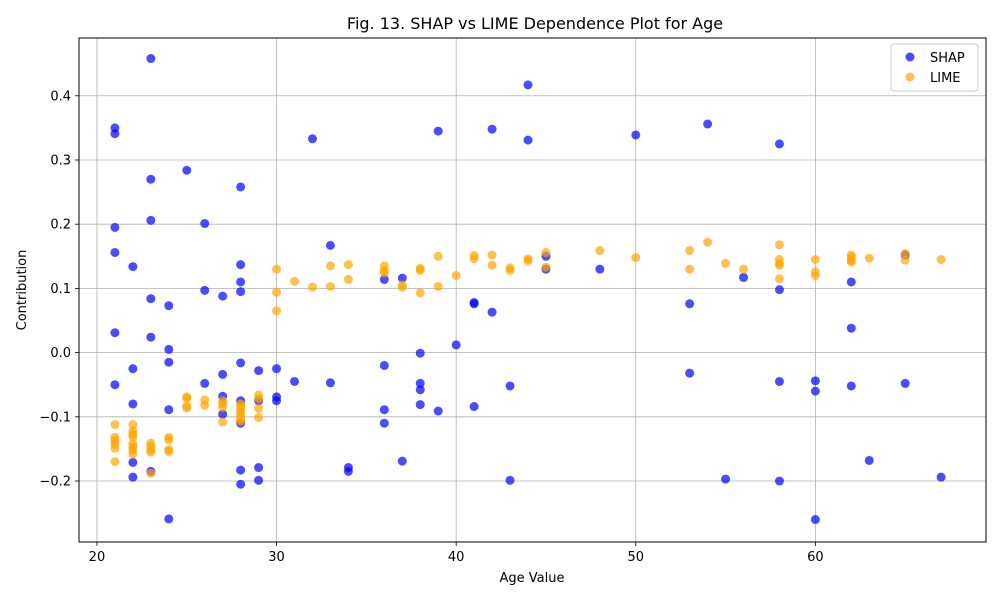 This screenshot has width=1000, height=604. Describe the element at coordinates (60, 160) in the screenshot. I see `y-tick-label: 0.3` at that location.